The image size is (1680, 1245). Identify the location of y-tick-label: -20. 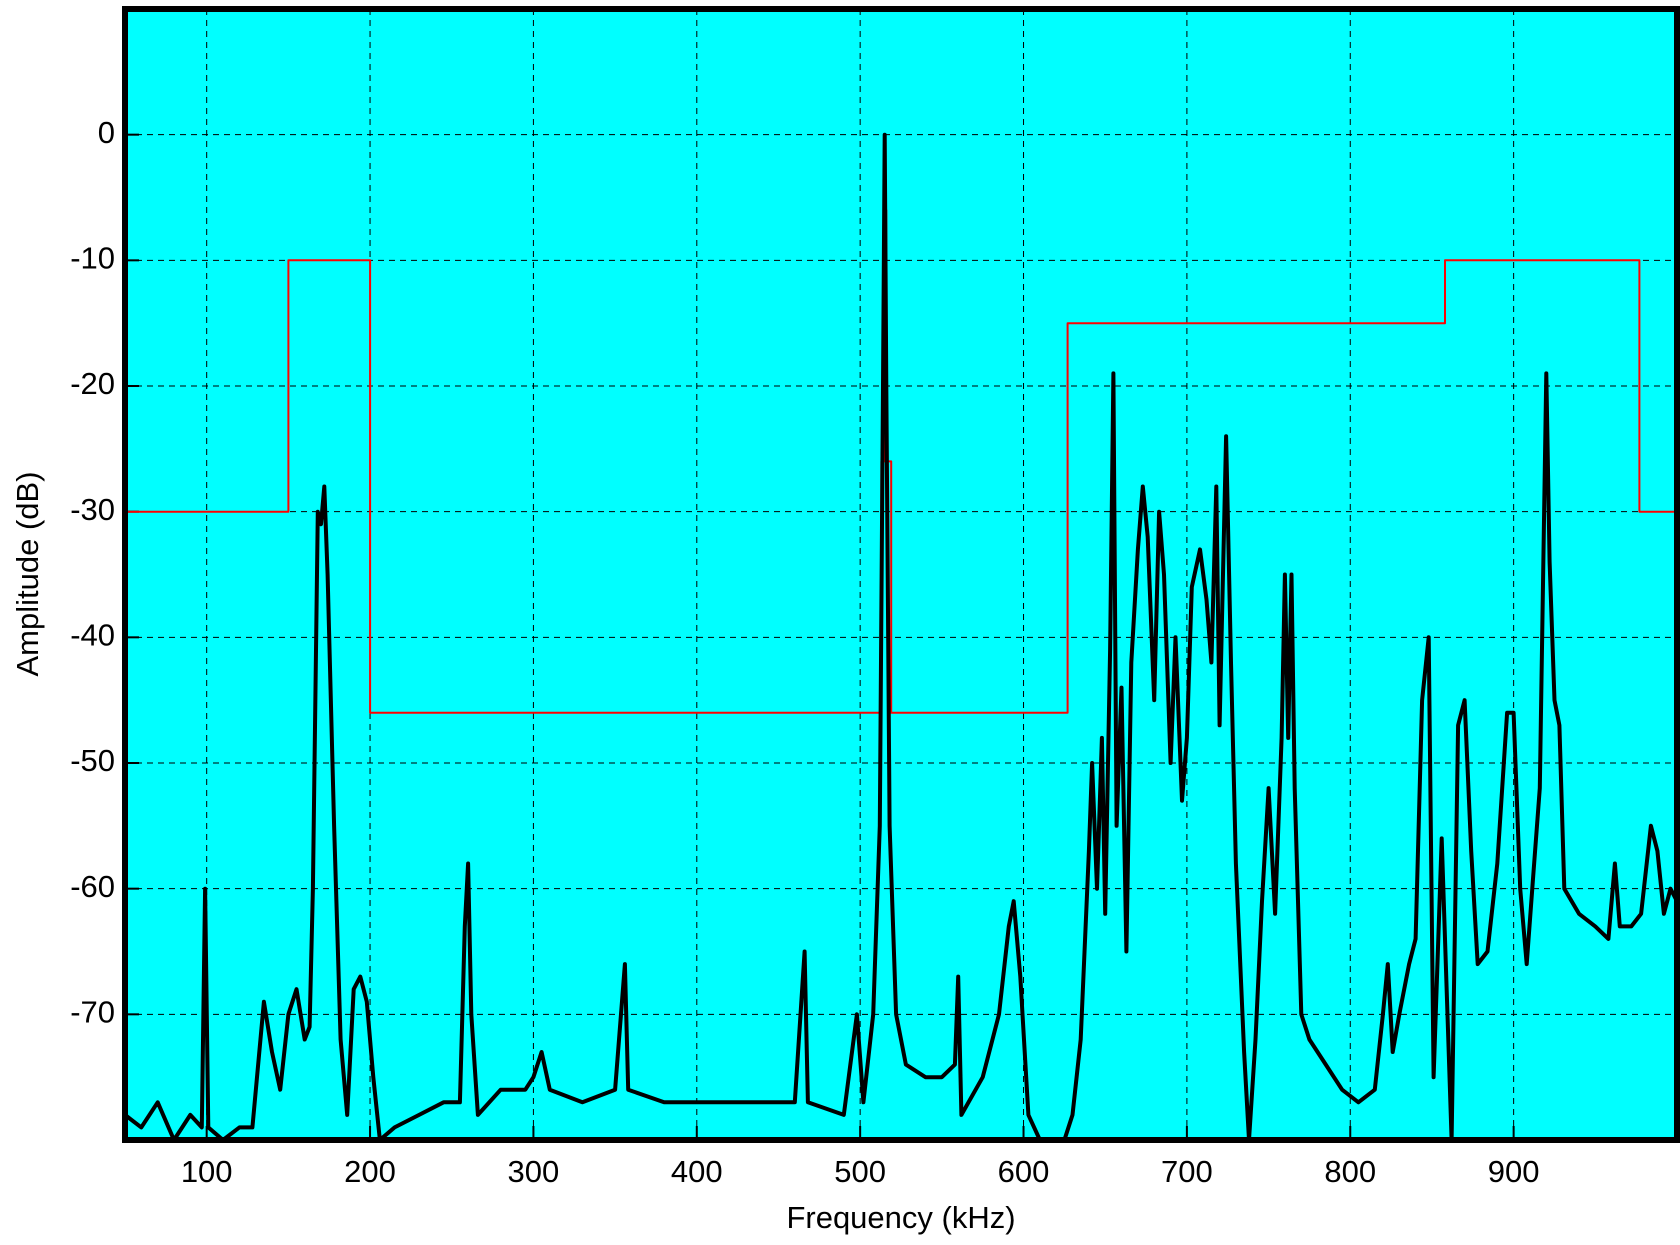
(92, 383).